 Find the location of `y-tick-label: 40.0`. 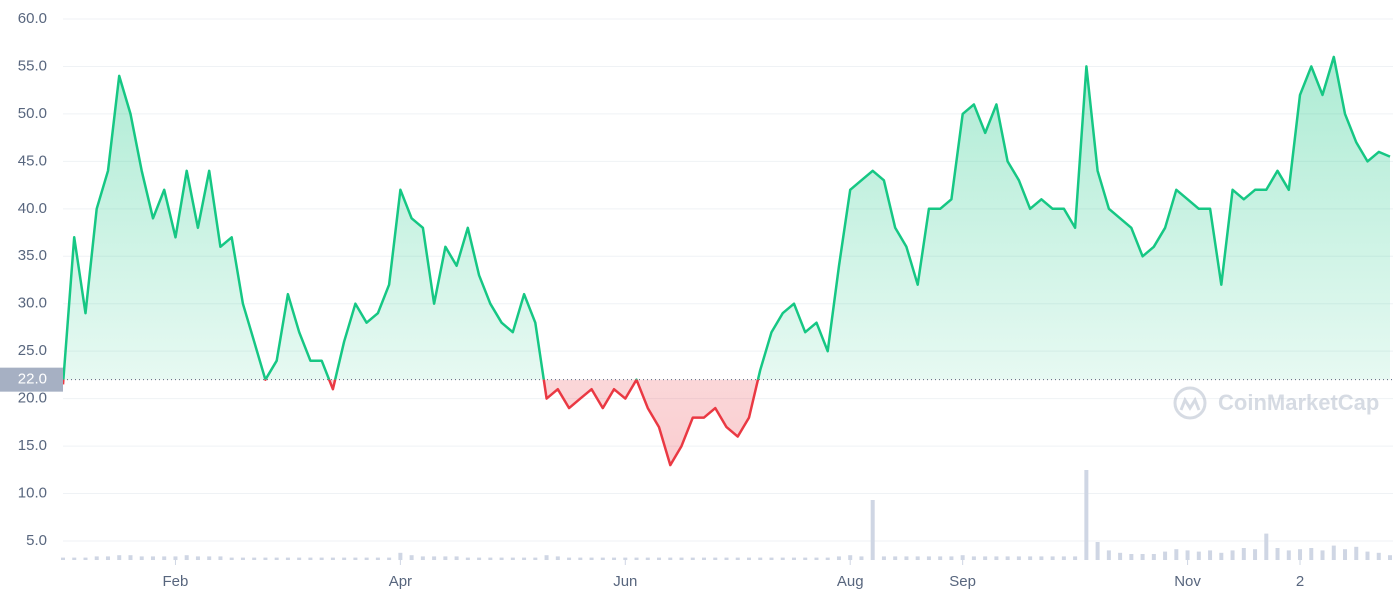

y-tick-label: 40.0 is located at coordinates (32, 208).